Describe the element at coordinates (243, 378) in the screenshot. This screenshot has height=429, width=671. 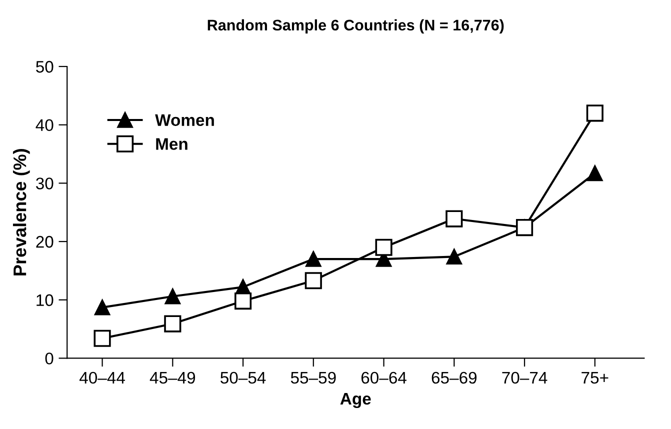
I see `x-tick-label: 50–54` at that location.